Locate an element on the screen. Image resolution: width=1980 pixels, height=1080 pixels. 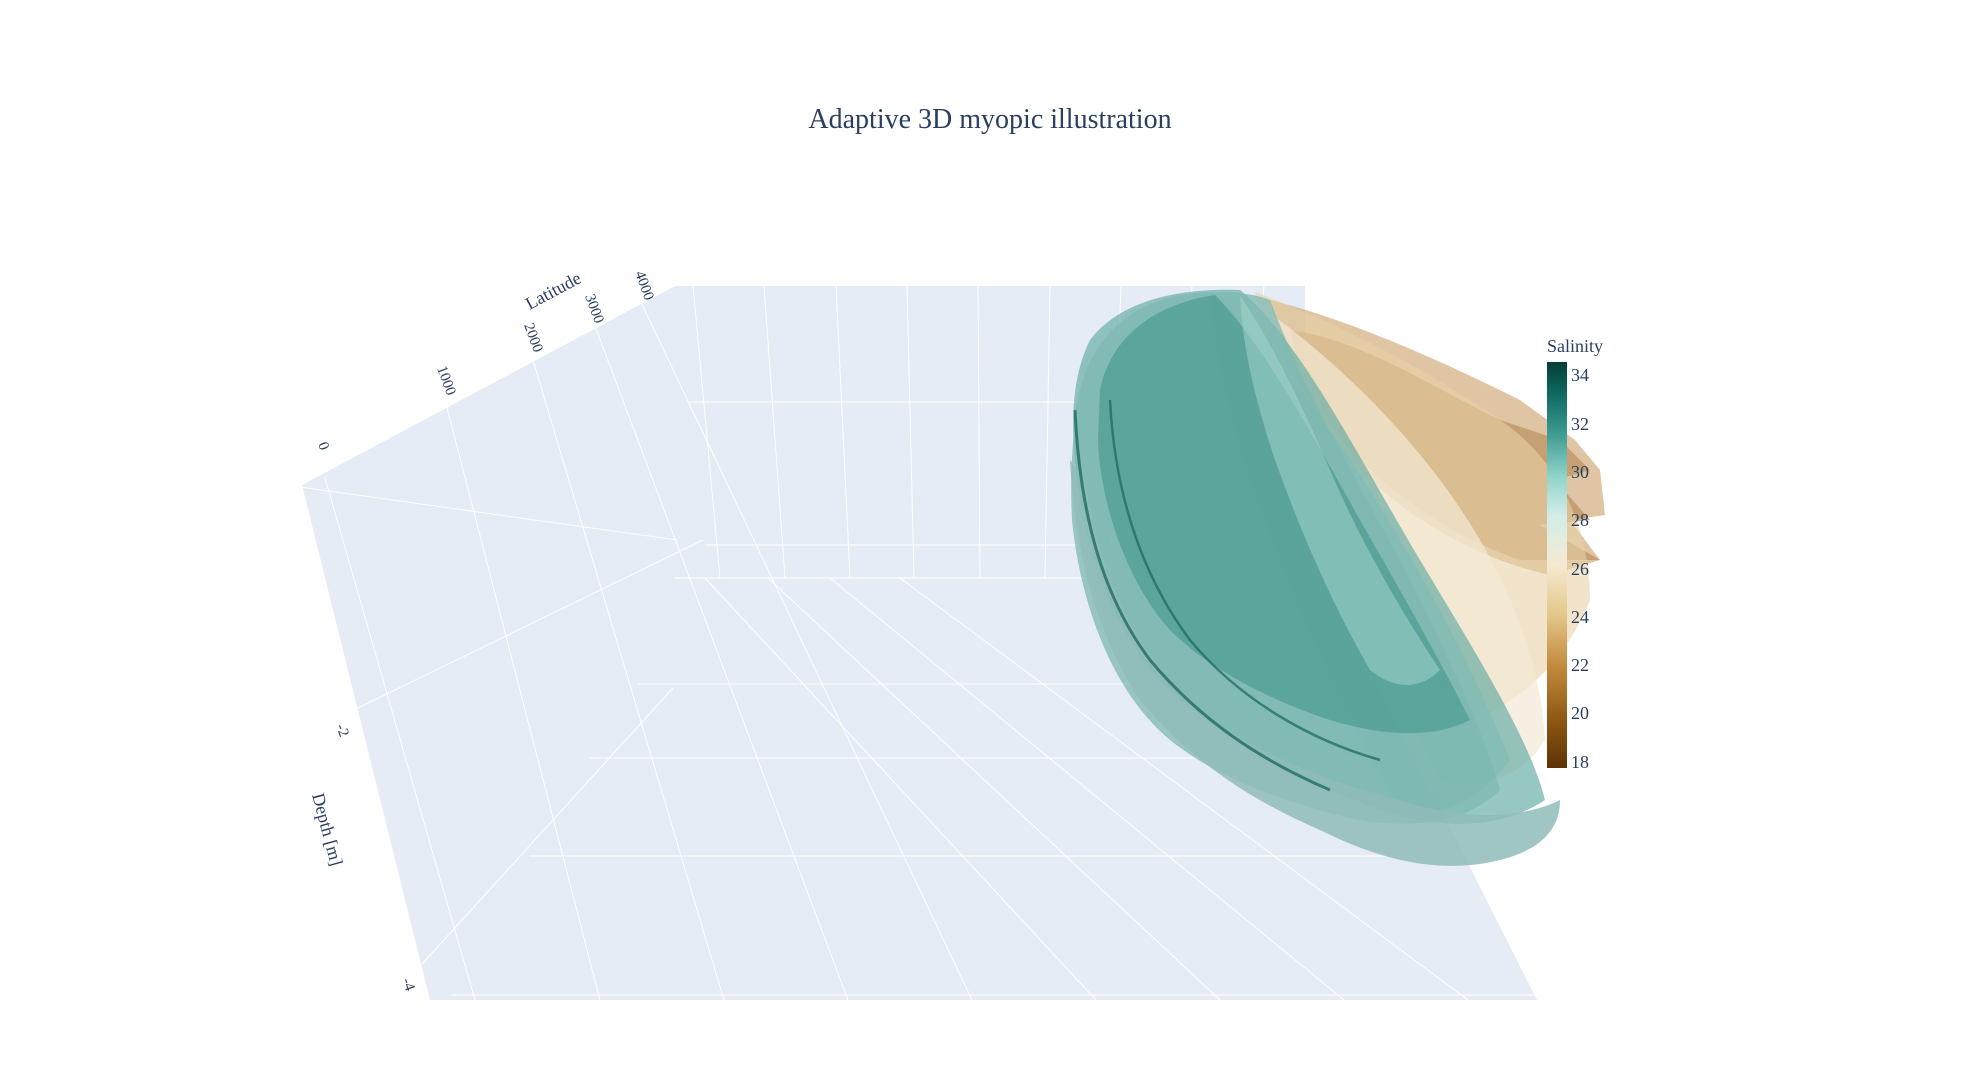
iso-shell-dark-rim is located at coordinates (1202, 600).